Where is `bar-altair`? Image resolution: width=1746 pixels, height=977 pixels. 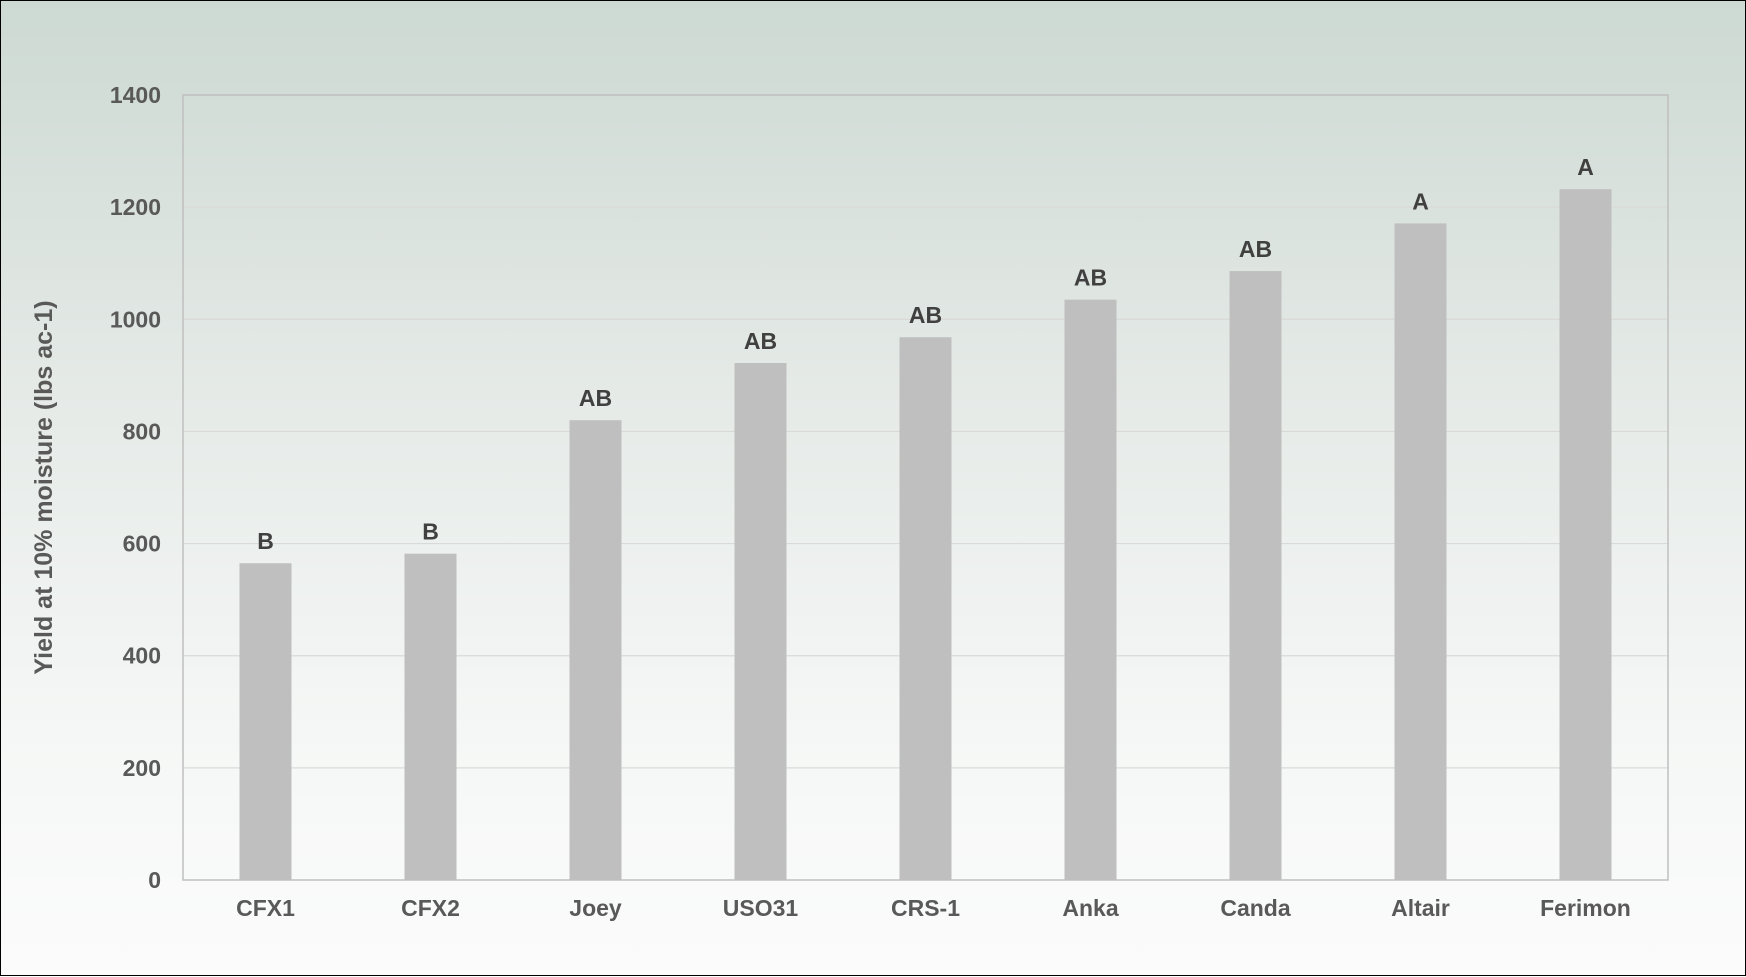
bar-altair is located at coordinates (1420, 551).